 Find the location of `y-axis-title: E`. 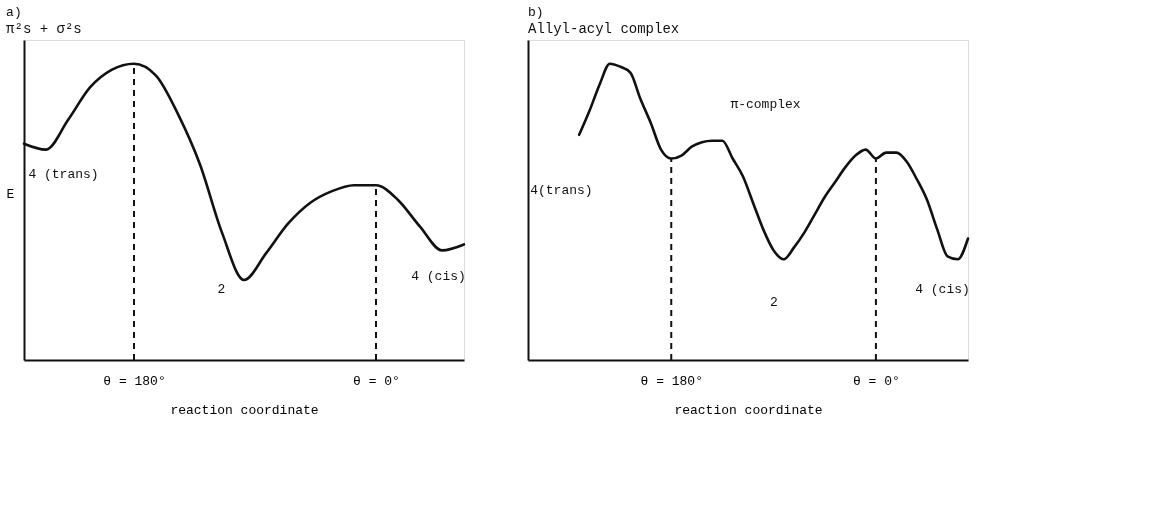

y-axis-title: E is located at coordinates (10, 194).